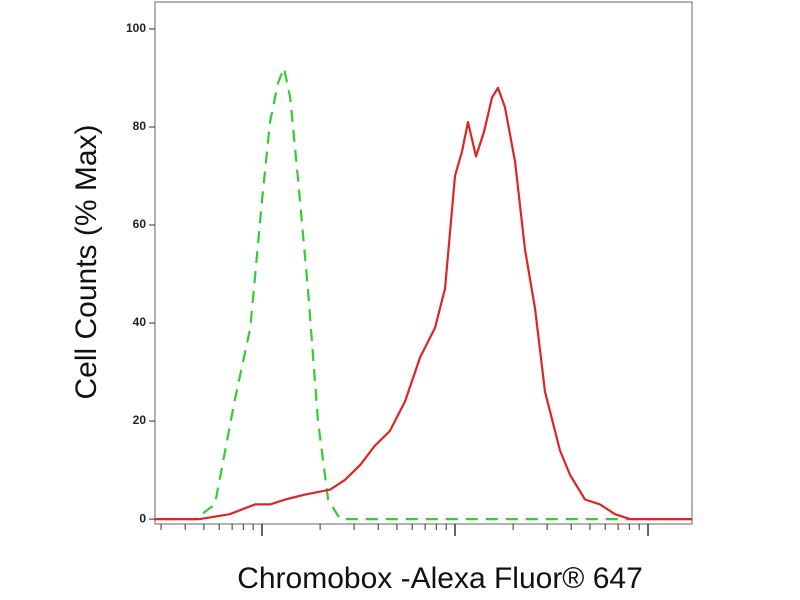 The width and height of the screenshot is (800, 600). What do you see at coordinates (140, 224) in the screenshot?
I see `y-tick-label: 60` at bounding box center [140, 224].